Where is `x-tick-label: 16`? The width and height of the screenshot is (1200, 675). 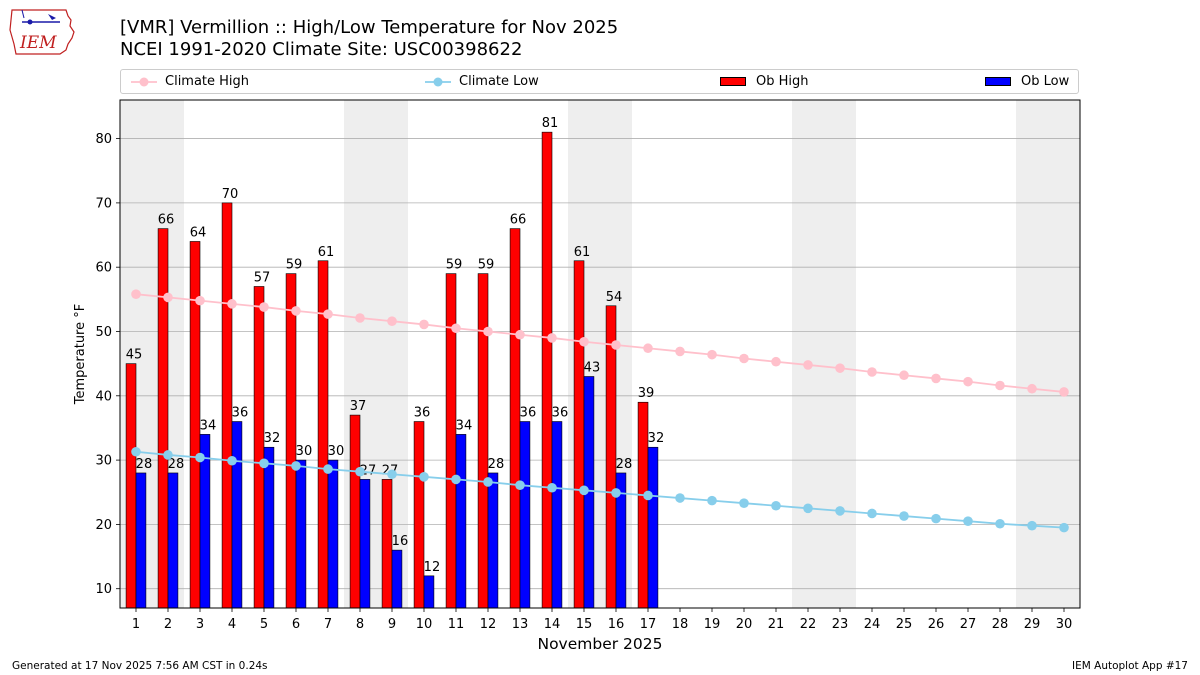 x-tick-label: 16 is located at coordinates (616, 624).